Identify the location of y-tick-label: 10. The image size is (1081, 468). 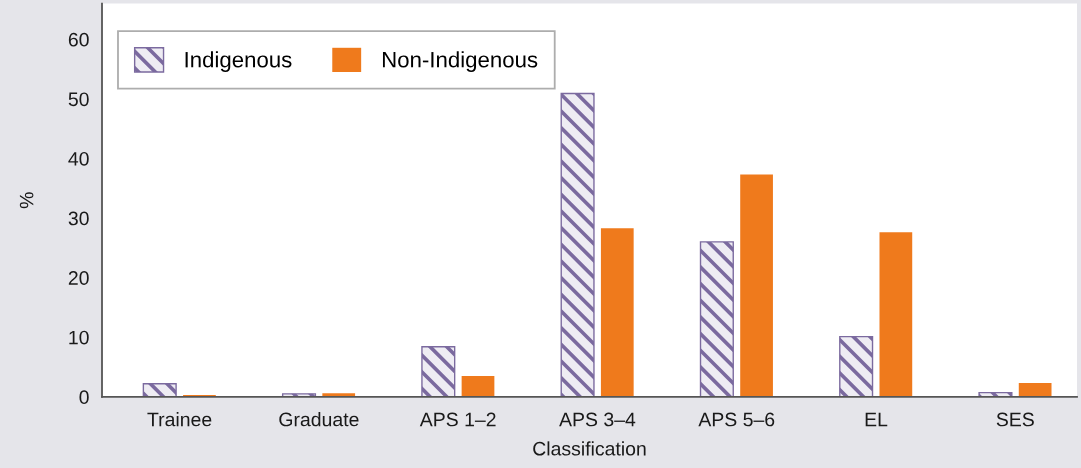
(79, 337).